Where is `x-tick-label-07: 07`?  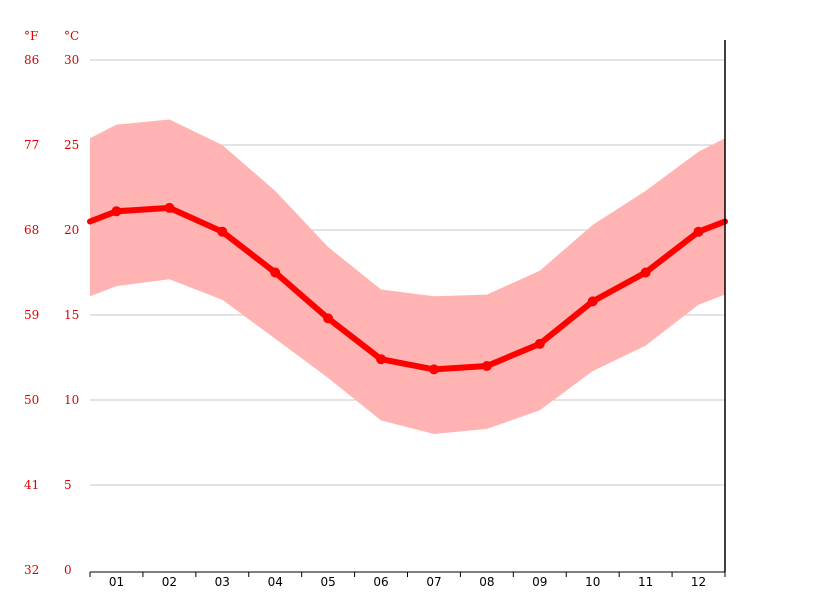
x-tick-label-07: 07 is located at coordinates (433, 582).